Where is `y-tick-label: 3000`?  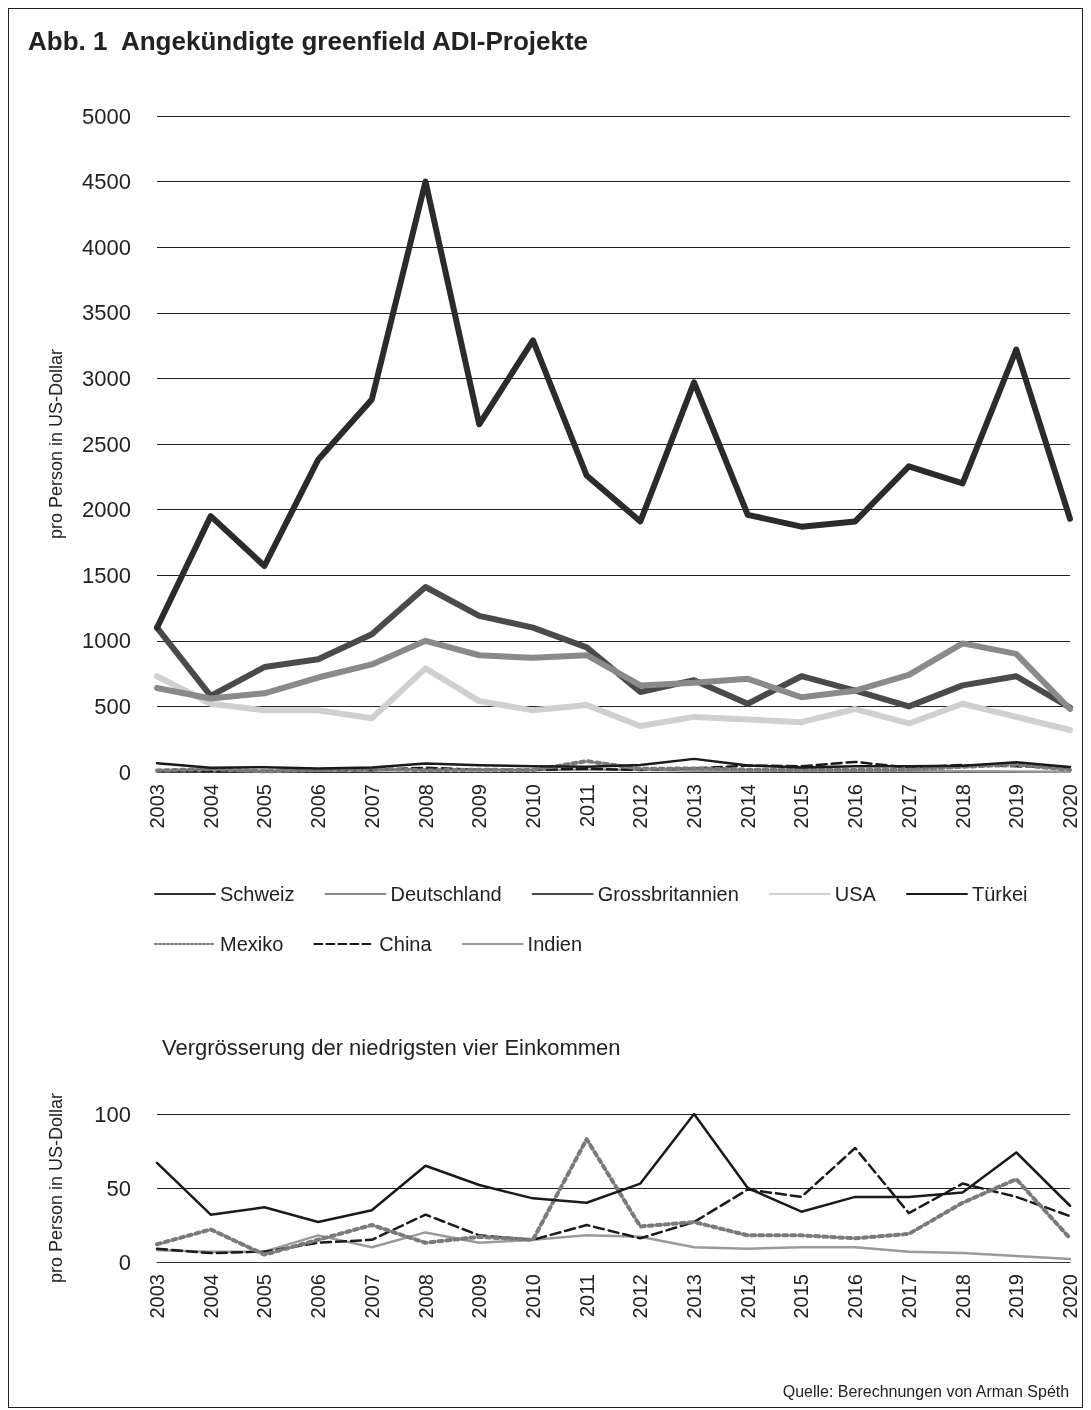
y-tick-label: 3000 is located at coordinates (106, 378).